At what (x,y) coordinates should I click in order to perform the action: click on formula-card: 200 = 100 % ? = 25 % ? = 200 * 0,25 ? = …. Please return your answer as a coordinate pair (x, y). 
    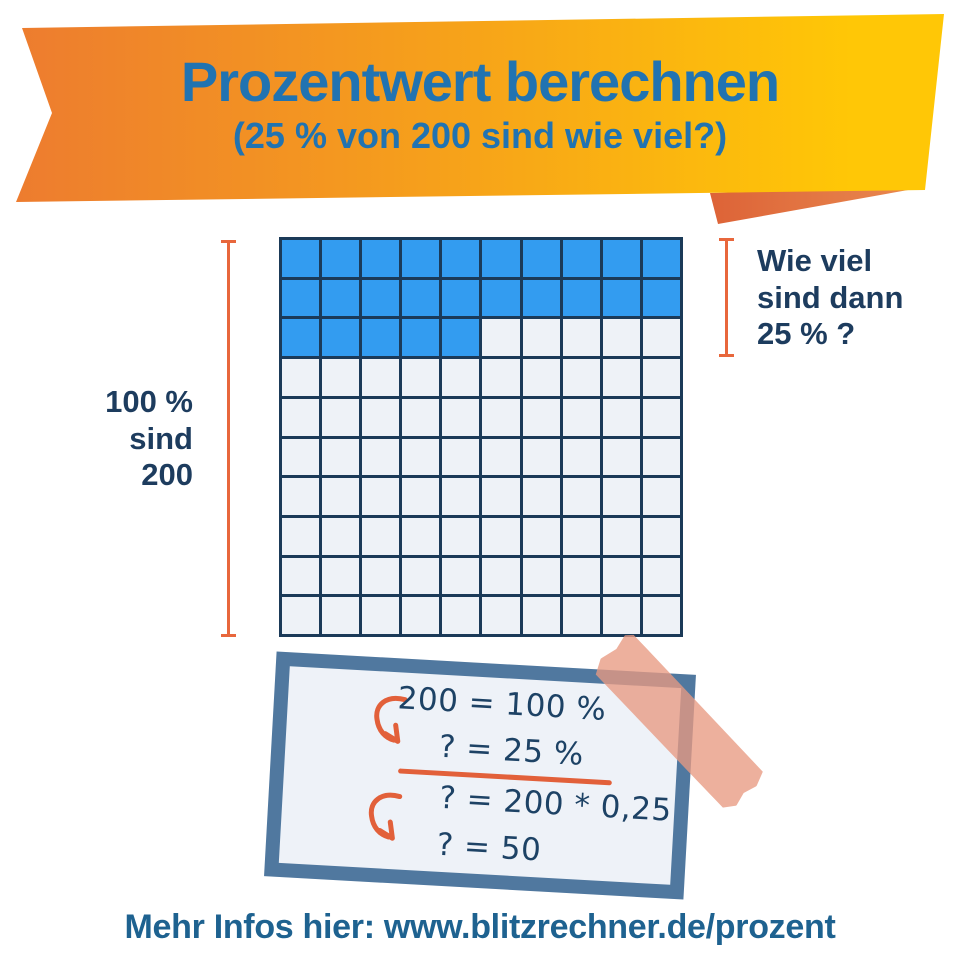
    Looking at the image, I should click on (480, 775).